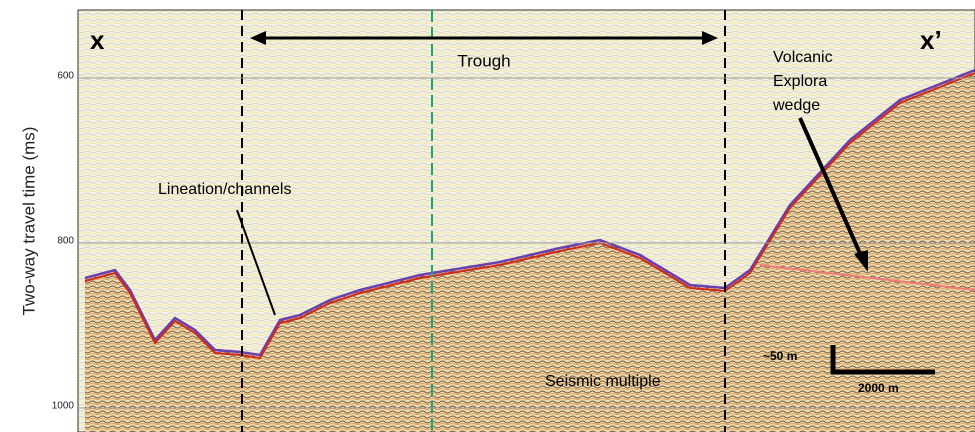  What do you see at coordinates (800, 81) in the screenshot?
I see `volcanic-label: Explora` at bounding box center [800, 81].